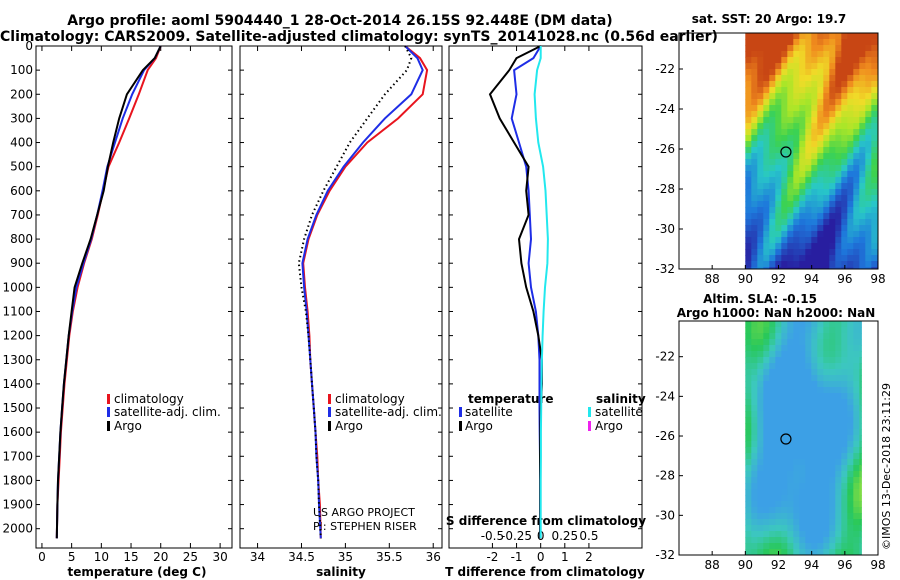  Describe the element at coordinates (349, 426) in the screenshot. I see `sal-legend-argo: Argo` at that location.